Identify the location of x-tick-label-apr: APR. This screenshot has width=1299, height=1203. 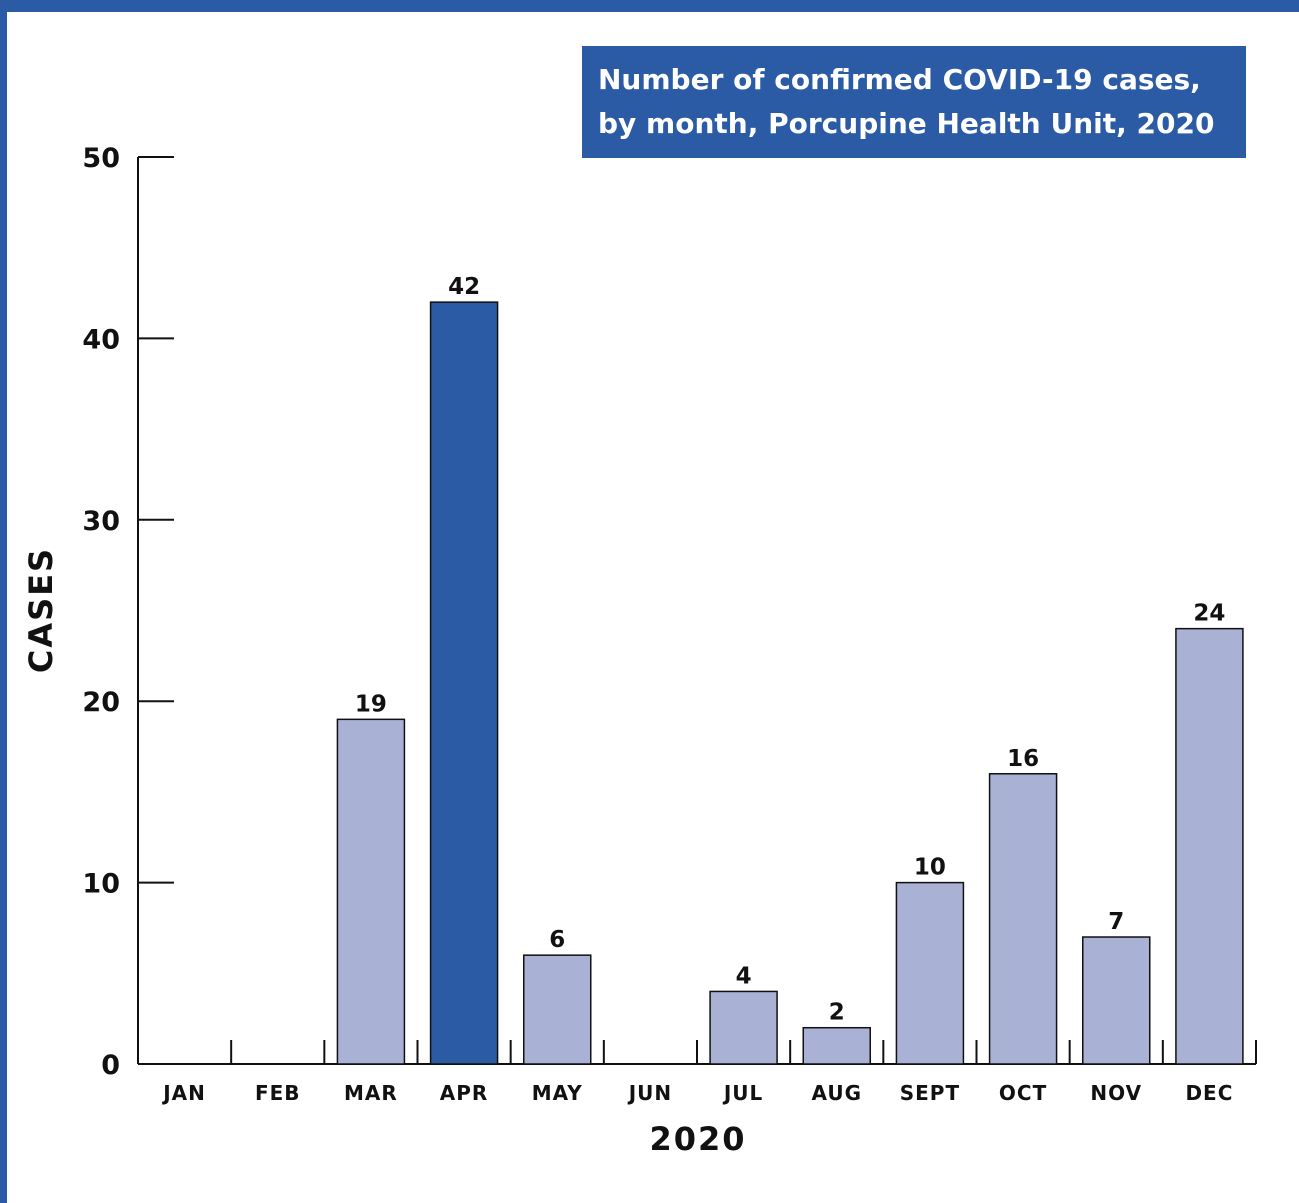
(464, 1093).